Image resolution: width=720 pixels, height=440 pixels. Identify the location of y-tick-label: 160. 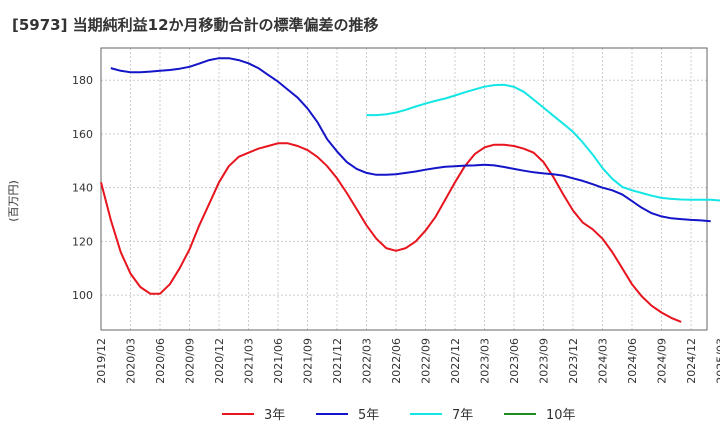
(82, 134).